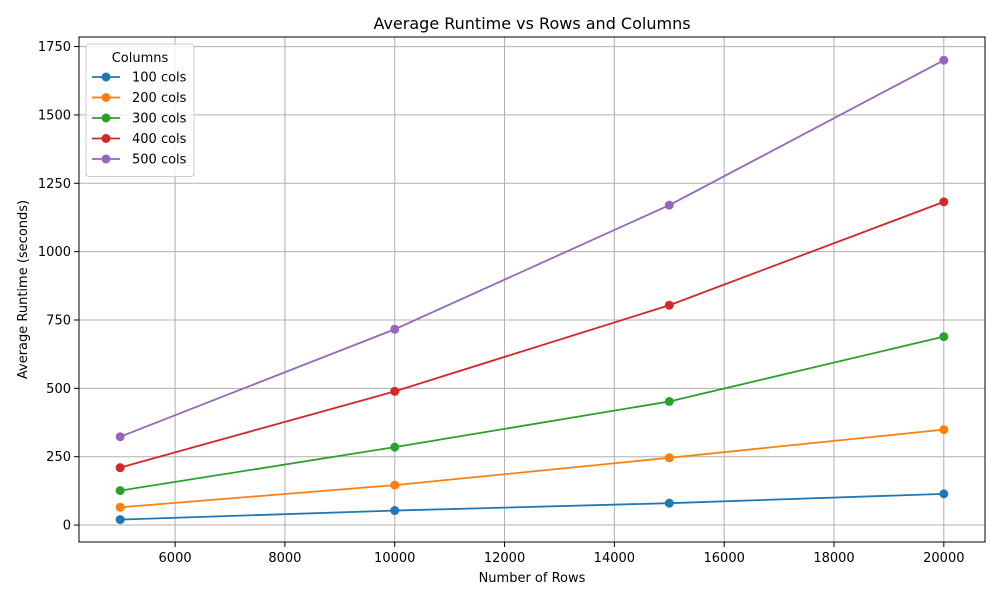 This screenshot has height=600, width=1000. I want to click on x-tick-label: 20000, so click(943, 558).